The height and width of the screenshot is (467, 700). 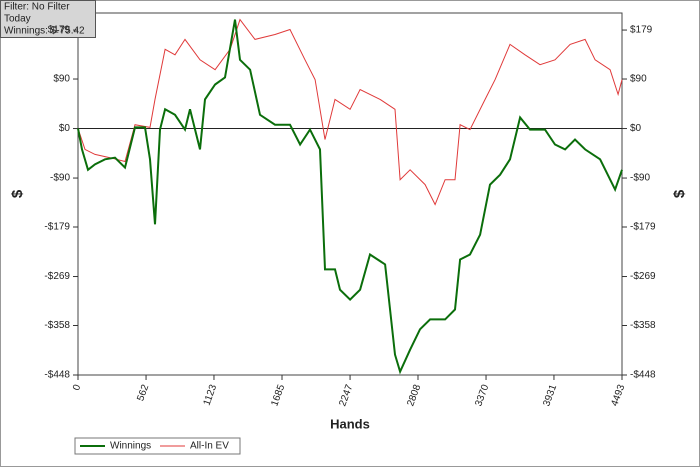 What do you see at coordinates (157, 446) in the screenshot?
I see `legend` at bounding box center [157, 446].